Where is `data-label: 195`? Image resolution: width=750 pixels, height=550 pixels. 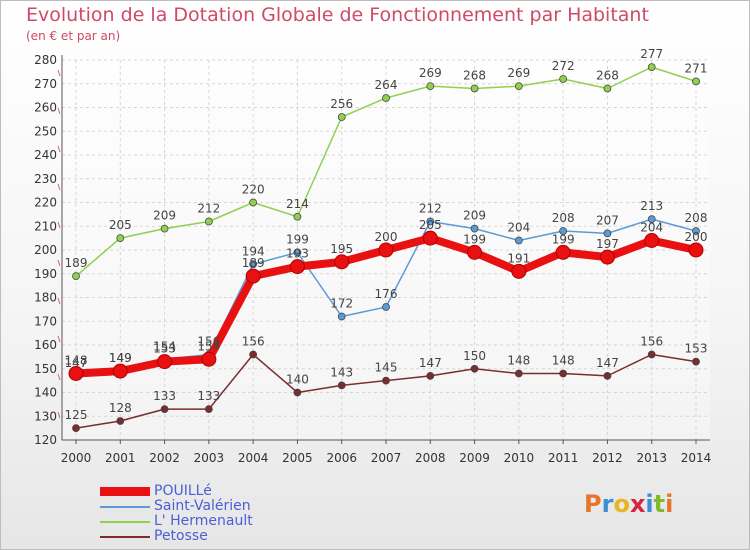 data-label: 195 is located at coordinates (341, 249).